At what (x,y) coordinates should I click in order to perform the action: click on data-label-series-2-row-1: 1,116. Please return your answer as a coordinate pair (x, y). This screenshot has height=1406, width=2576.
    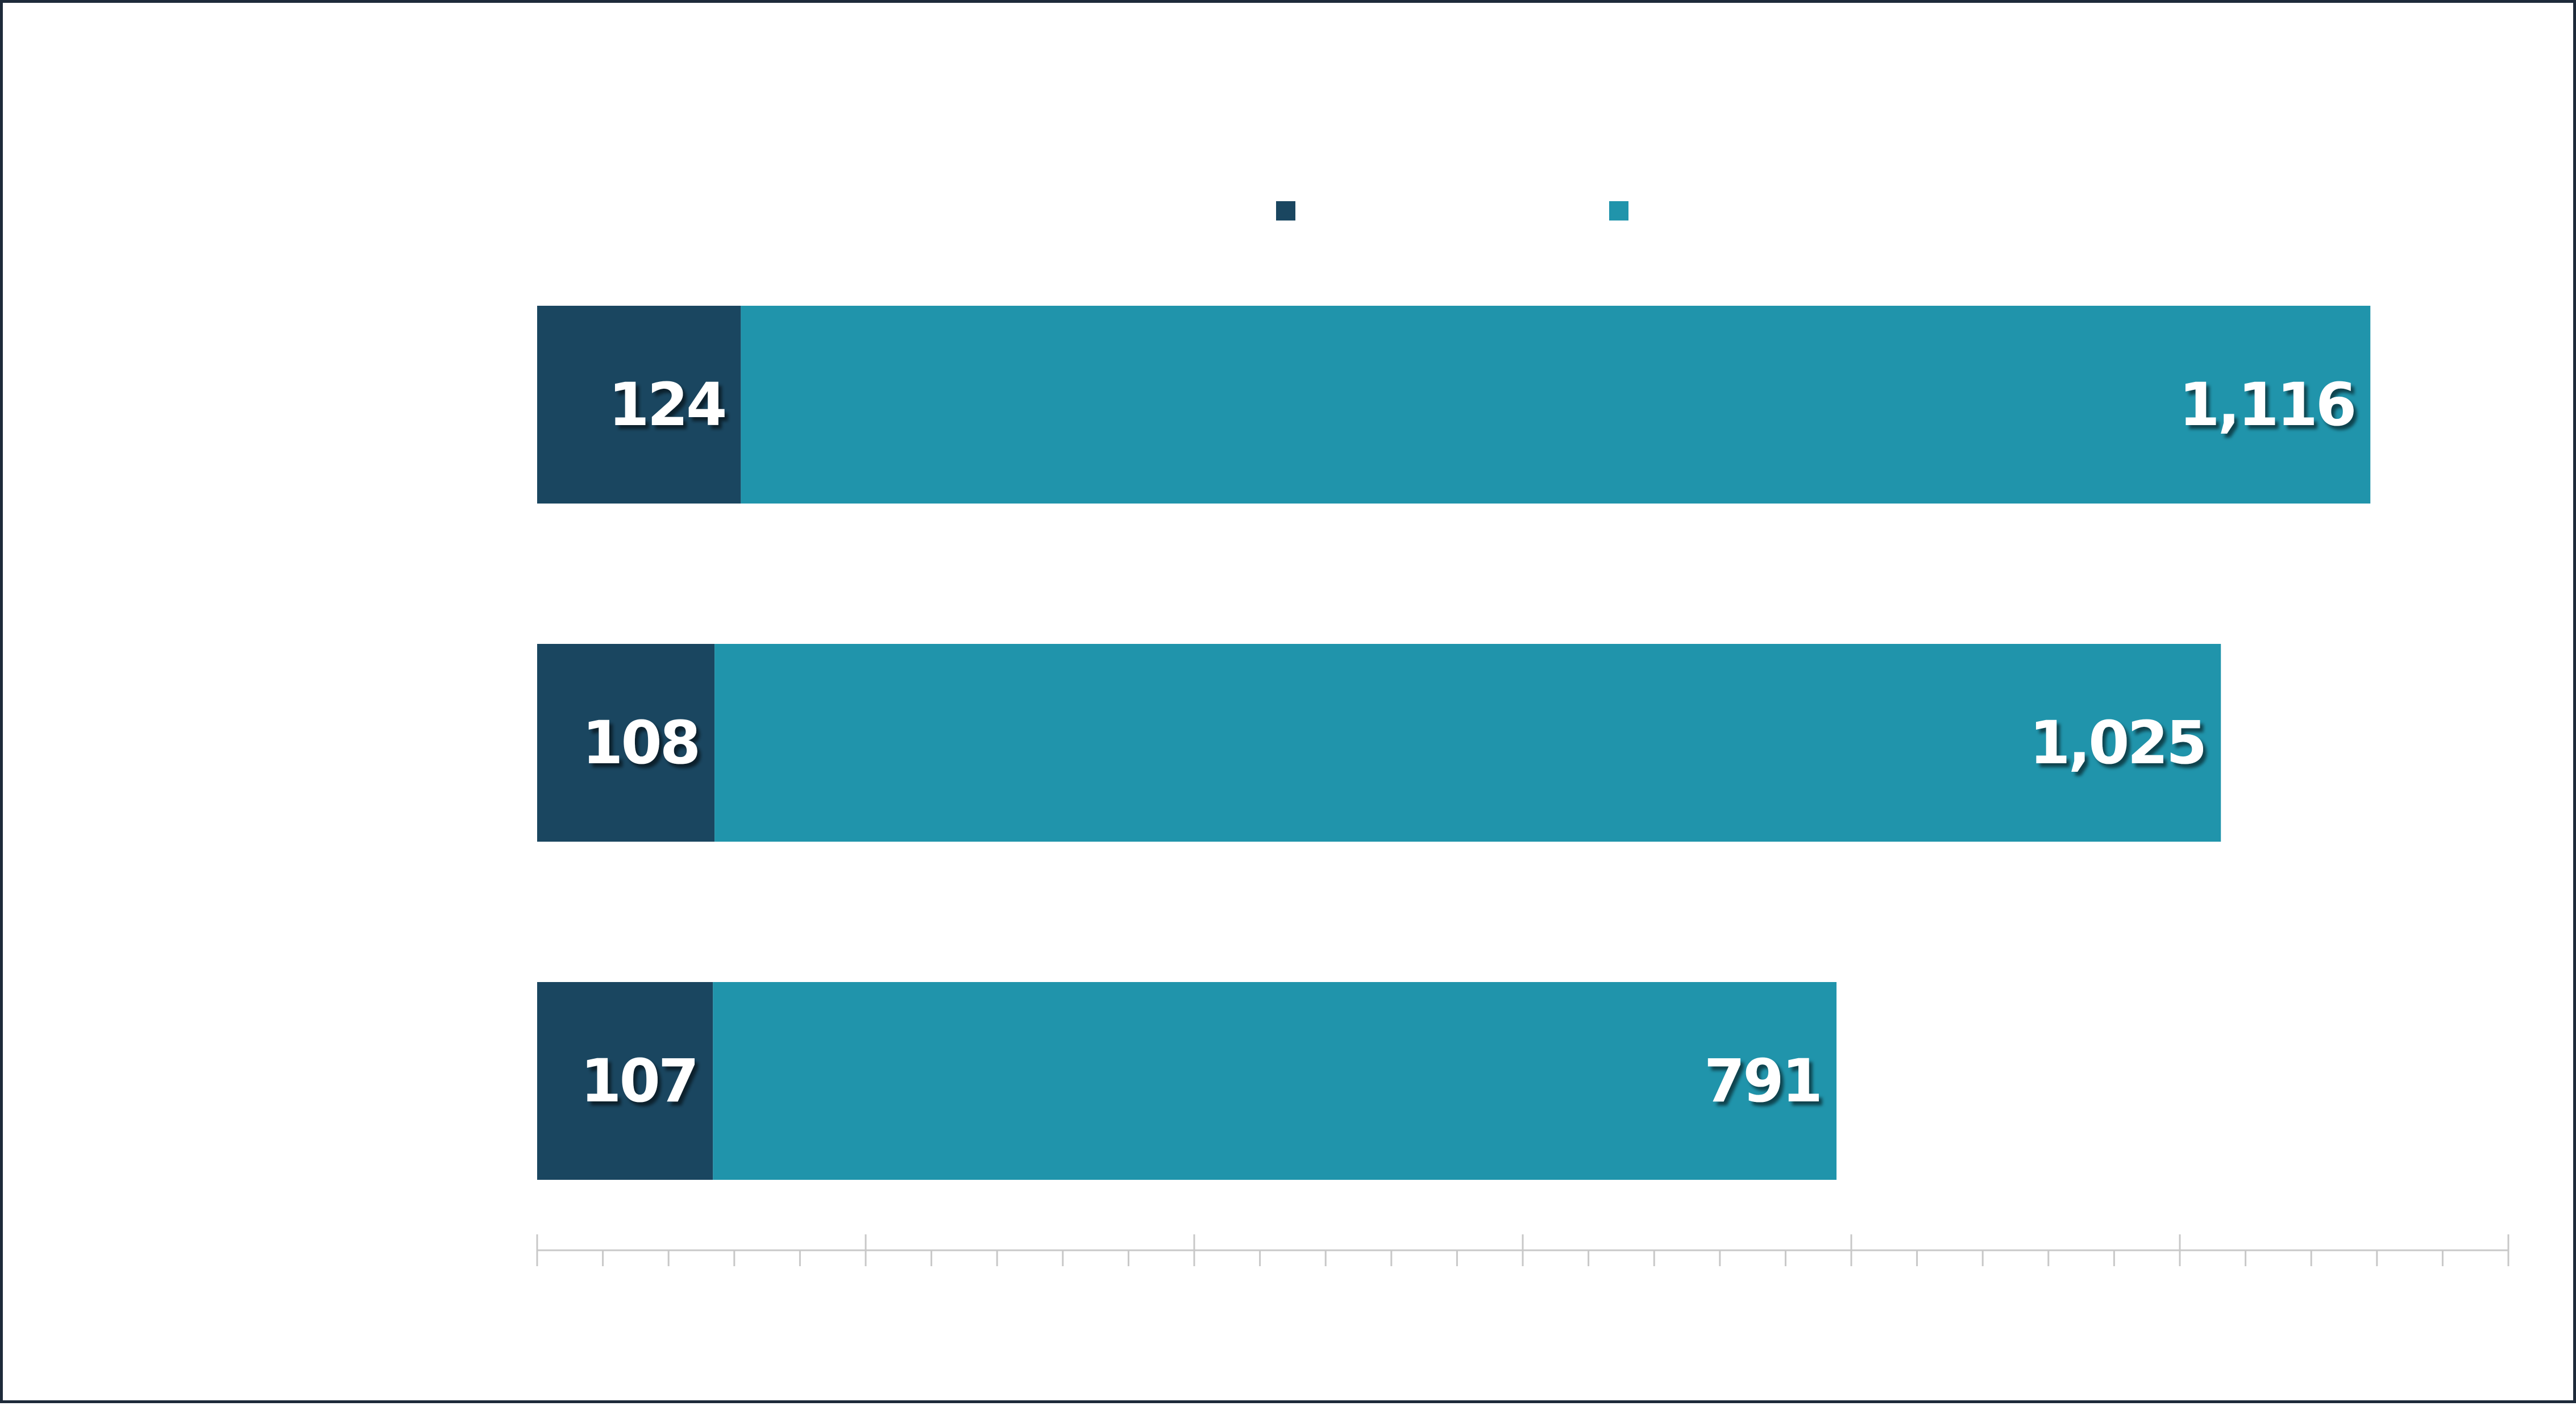
    Looking at the image, I should click on (2266, 404).